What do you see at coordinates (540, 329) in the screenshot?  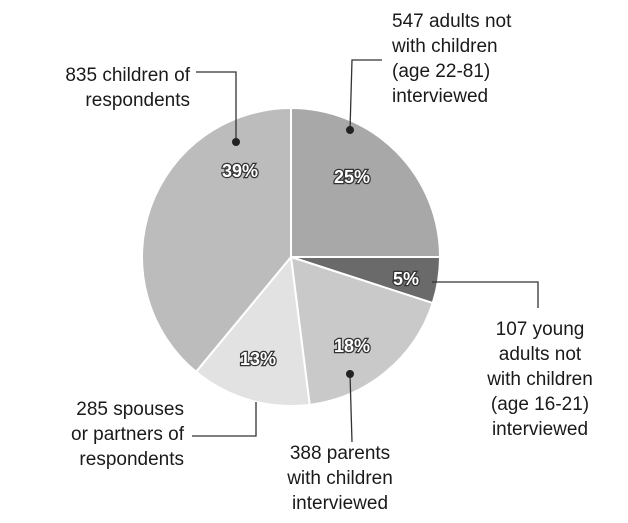 I see `slice-label: 107 young` at bounding box center [540, 329].